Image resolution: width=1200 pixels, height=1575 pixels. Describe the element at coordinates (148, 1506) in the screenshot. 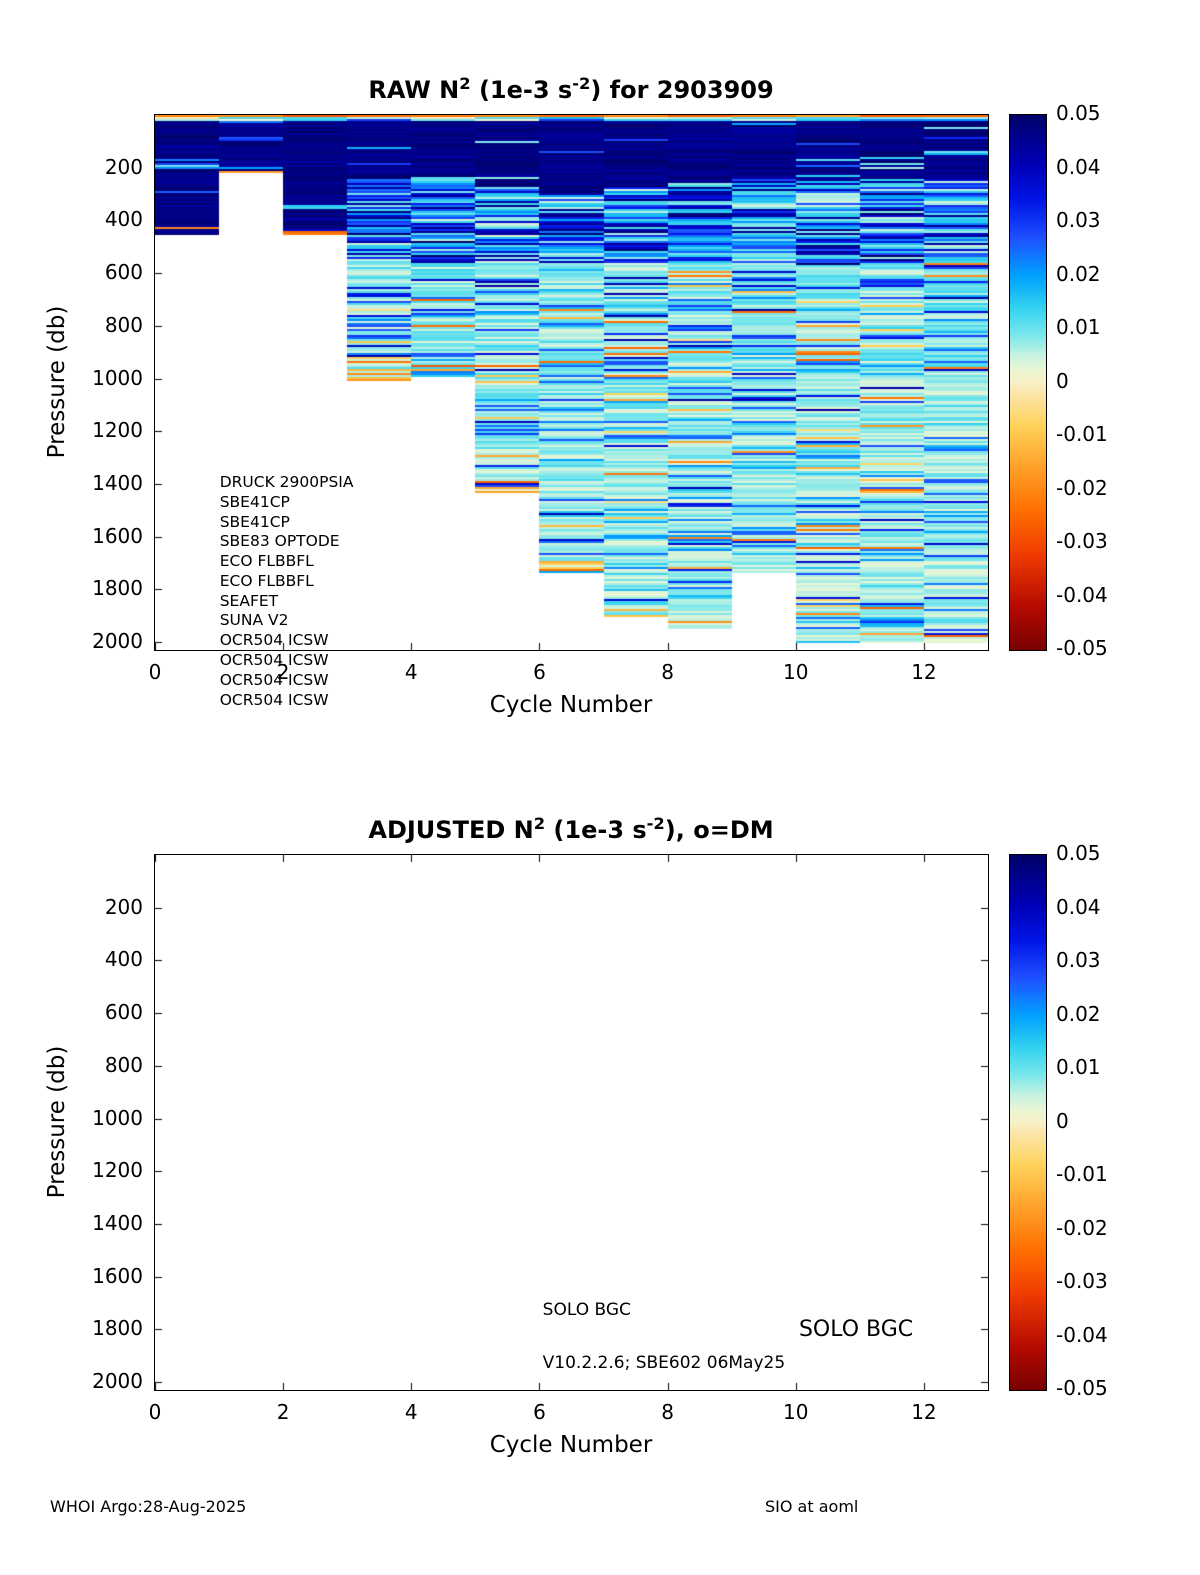

I see `footer-left-text: WHOI Argo:28-Aug-2025` at that location.